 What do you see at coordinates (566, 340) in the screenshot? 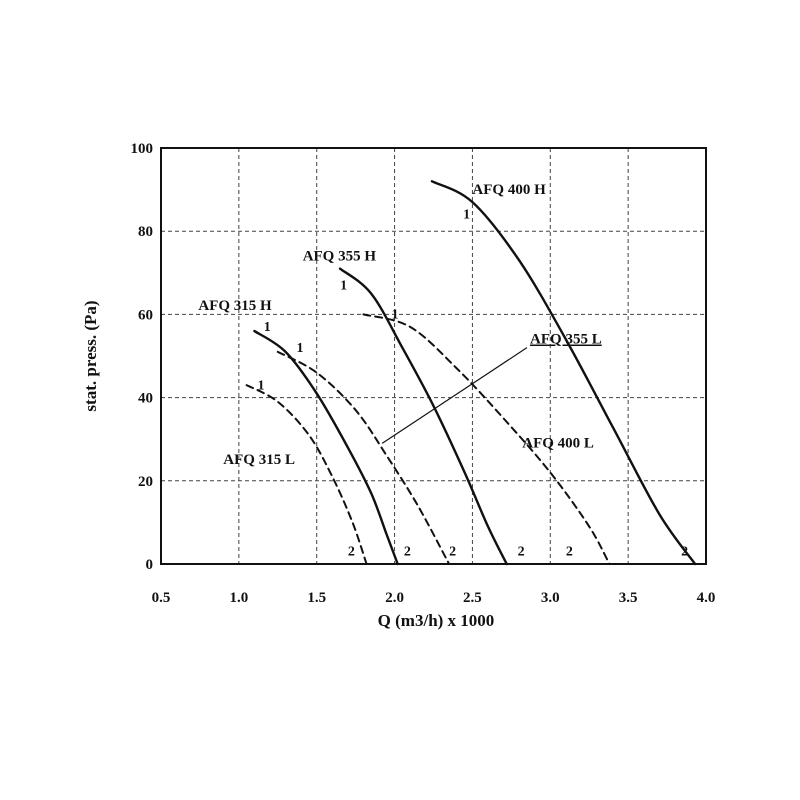
I see `series-label: AFQ 355 L` at bounding box center [566, 340].